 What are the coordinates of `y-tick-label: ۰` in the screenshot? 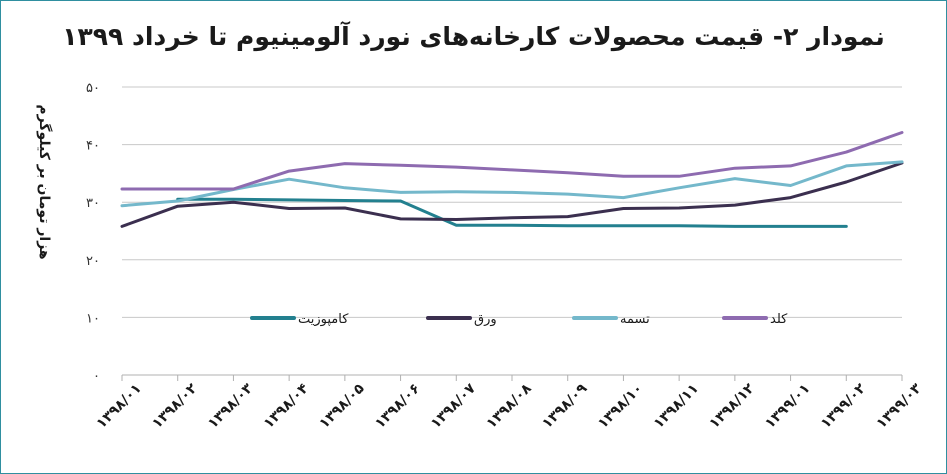 It's located at (96, 376).